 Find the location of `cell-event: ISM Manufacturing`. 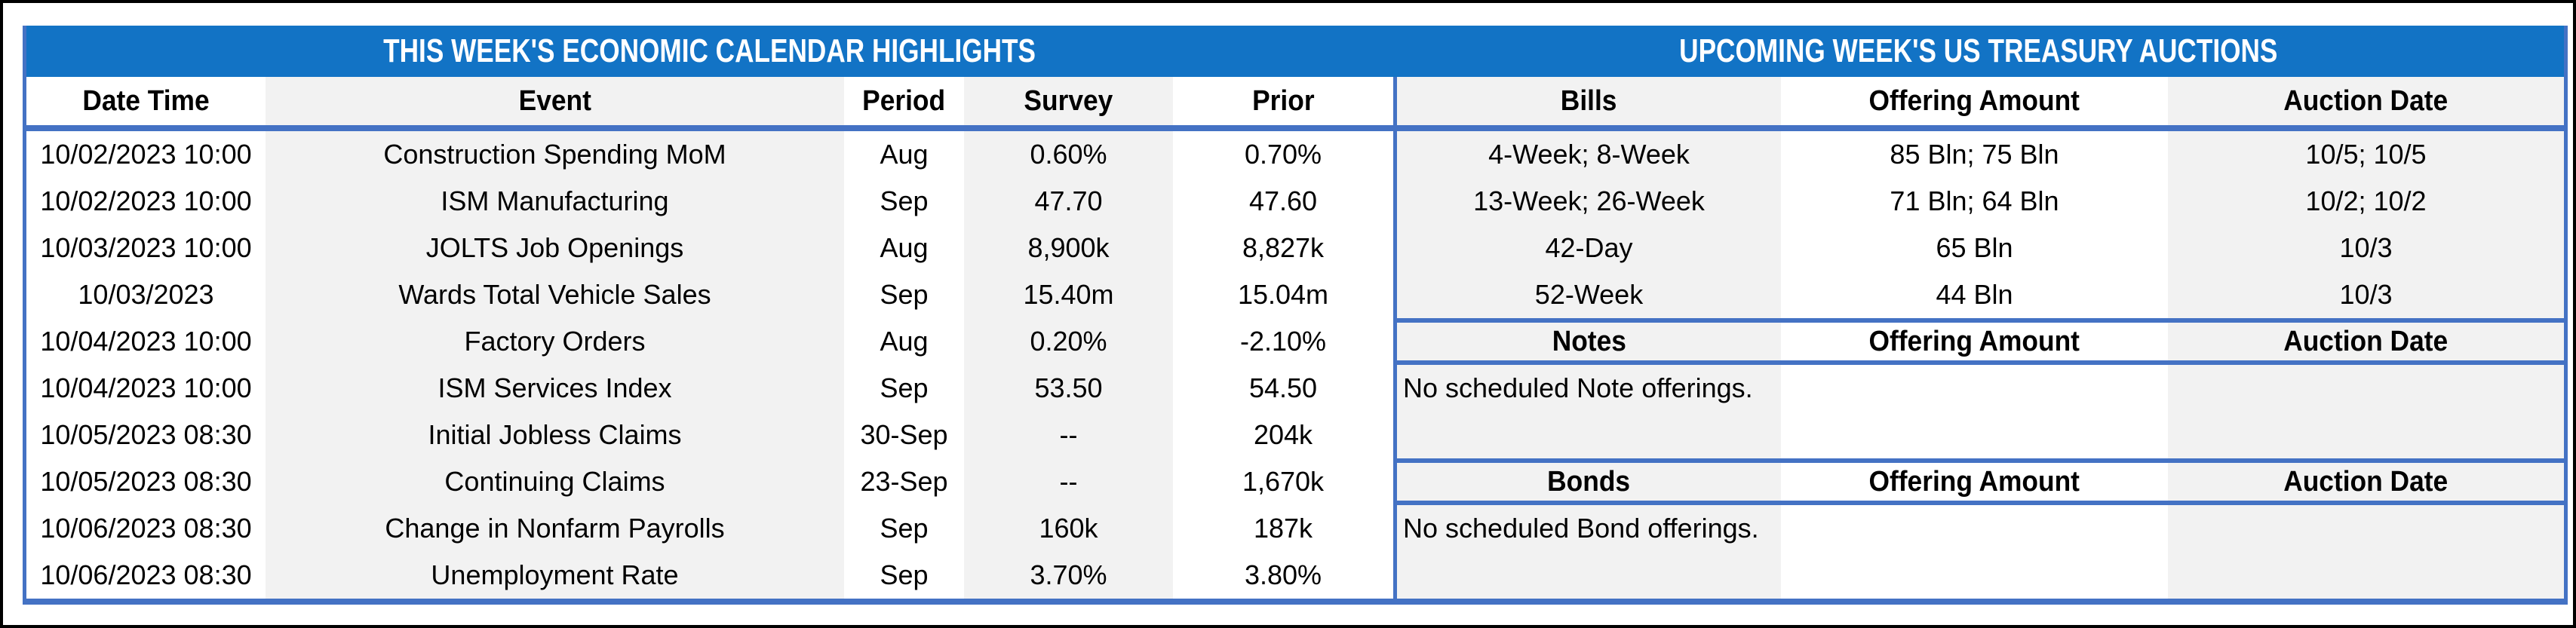

cell-event: ISM Manufacturing is located at coordinates (555, 201).